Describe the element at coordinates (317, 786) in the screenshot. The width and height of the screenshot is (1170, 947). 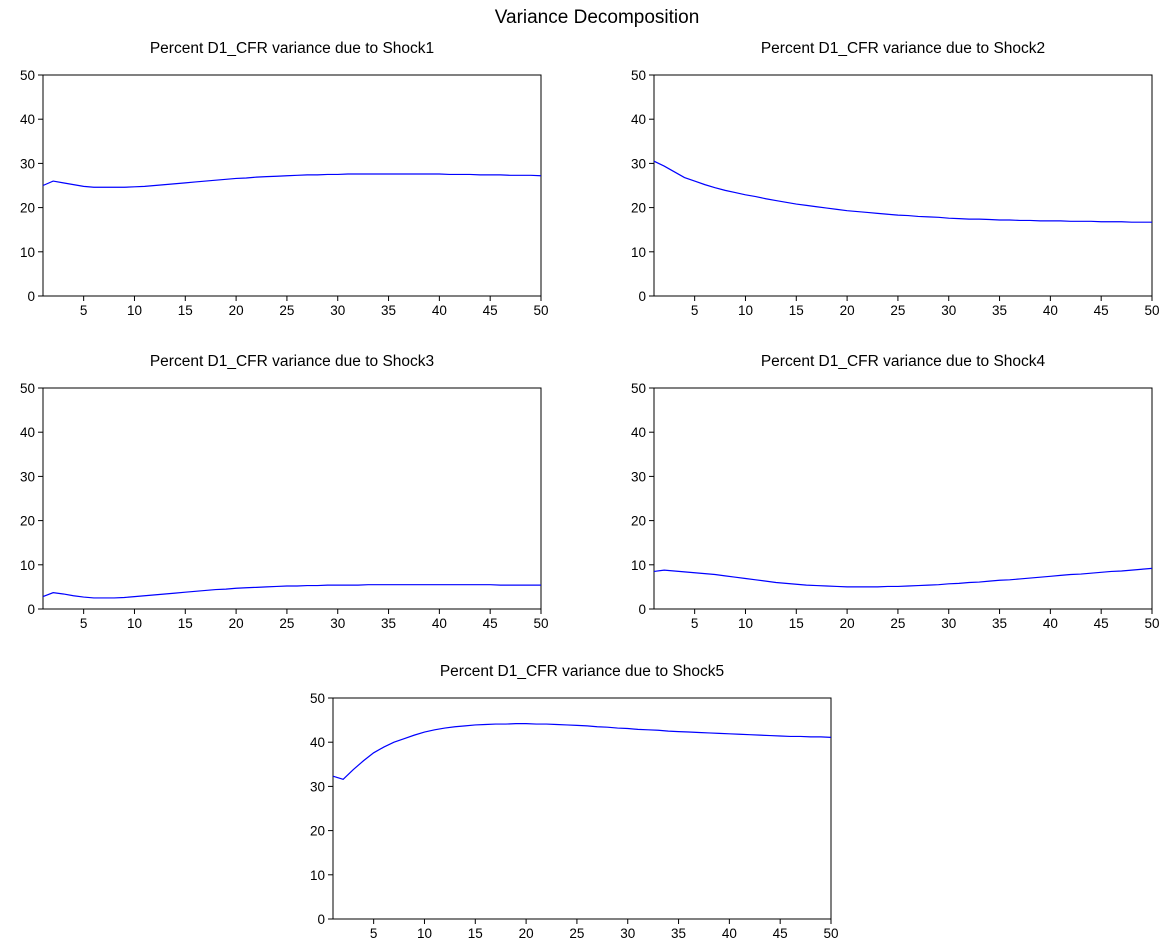
I see `y-tick-label-5-30: 30` at that location.